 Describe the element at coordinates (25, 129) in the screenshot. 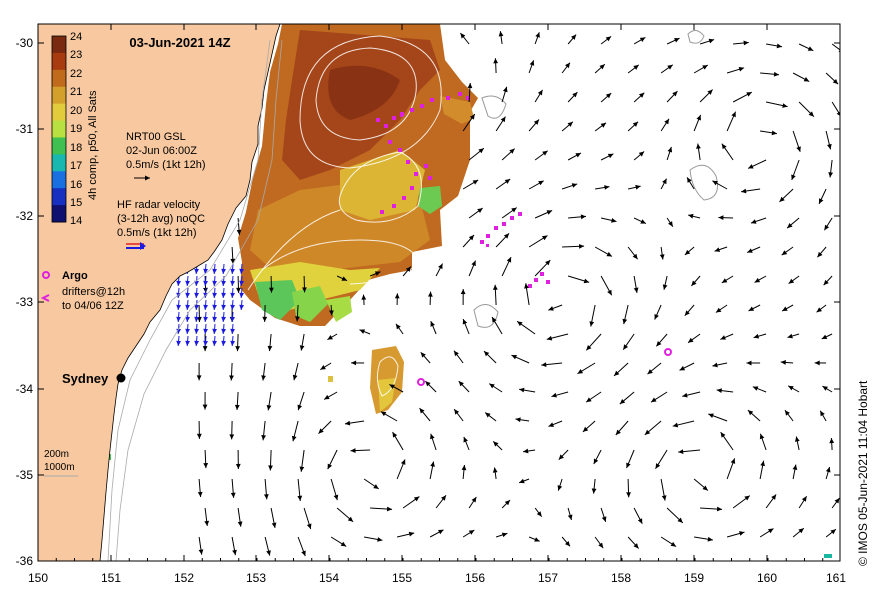

I see `y-tick-label: -31` at that location.